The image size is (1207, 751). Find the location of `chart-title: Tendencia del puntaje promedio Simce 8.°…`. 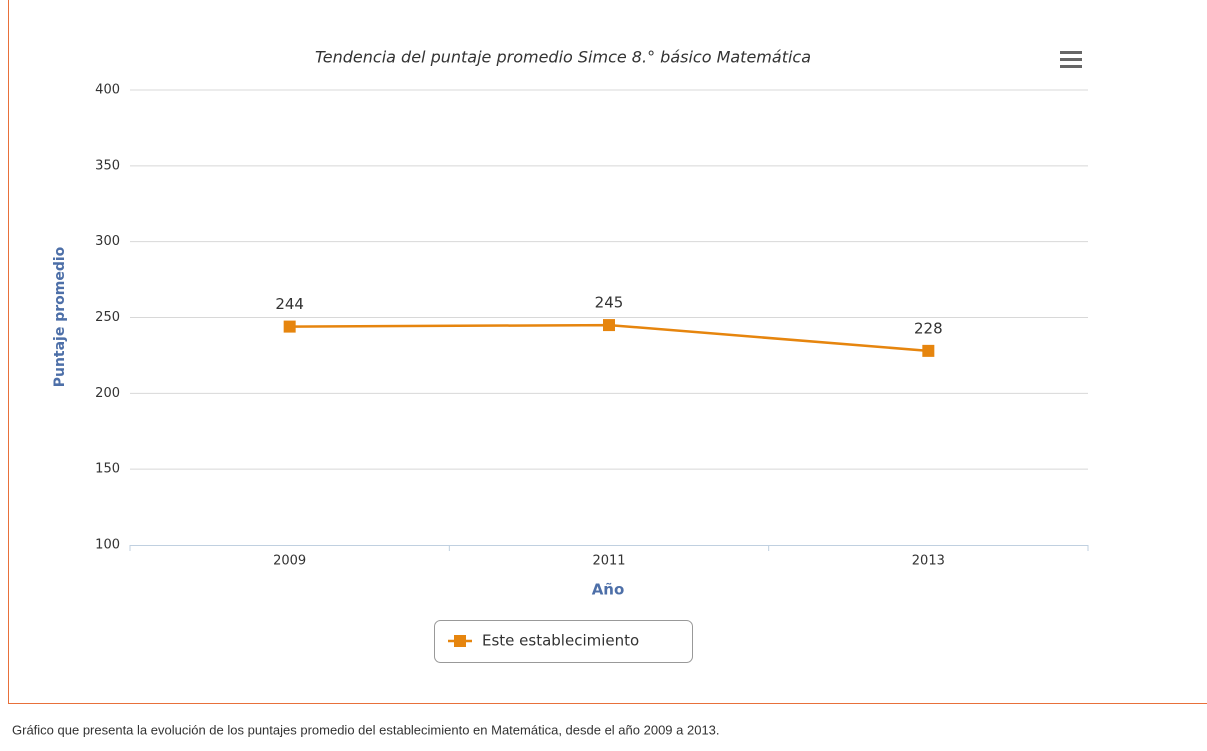

chart-title: Tendencia del puntaje promedio Simce 8.°… is located at coordinates (563, 57).